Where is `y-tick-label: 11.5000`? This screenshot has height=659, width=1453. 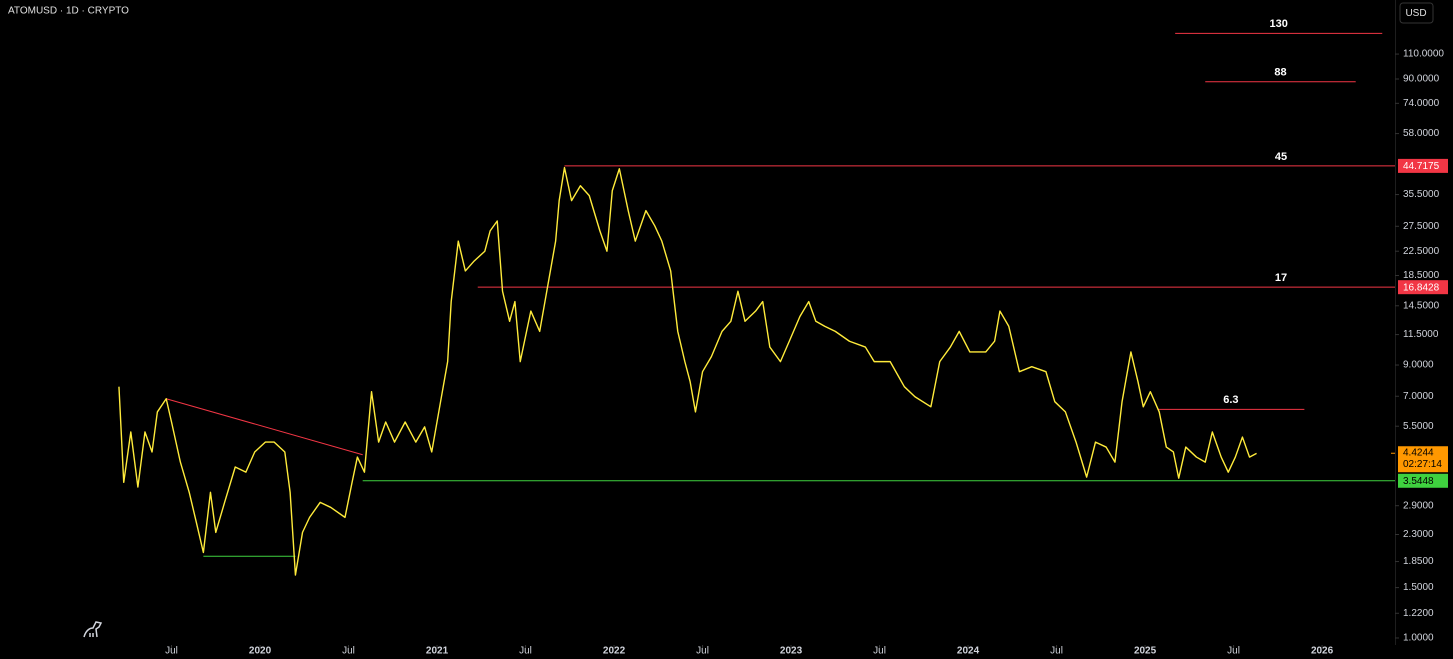 y-tick-label: 11.5000 is located at coordinates (1421, 334).